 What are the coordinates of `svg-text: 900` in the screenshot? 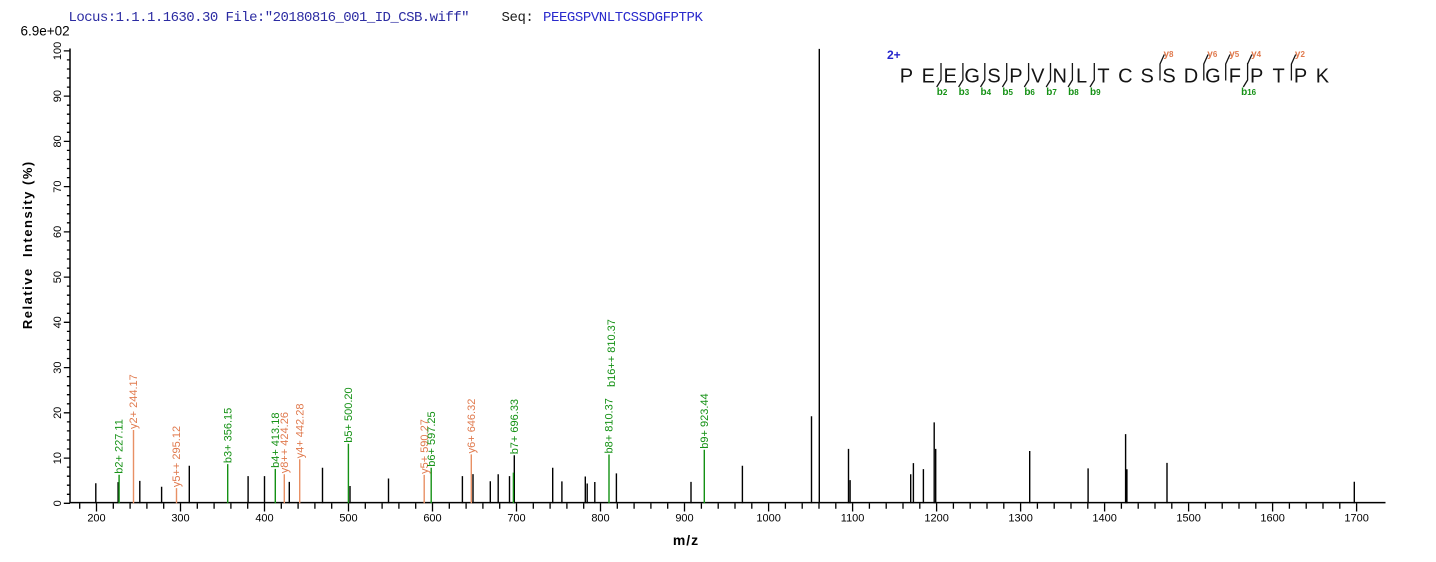 It's located at (684, 519).